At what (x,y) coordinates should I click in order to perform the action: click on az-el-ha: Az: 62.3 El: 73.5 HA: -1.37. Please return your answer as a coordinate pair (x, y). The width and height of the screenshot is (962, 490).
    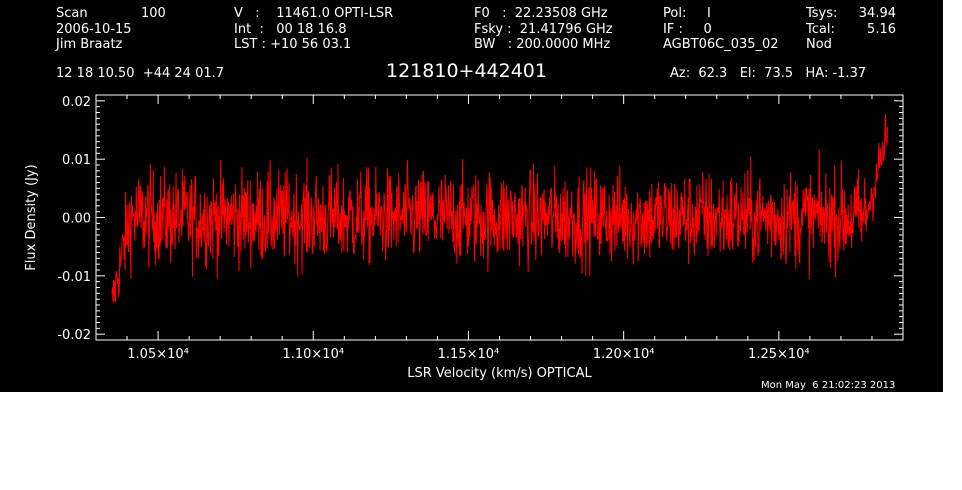
    Looking at the image, I should click on (768, 73).